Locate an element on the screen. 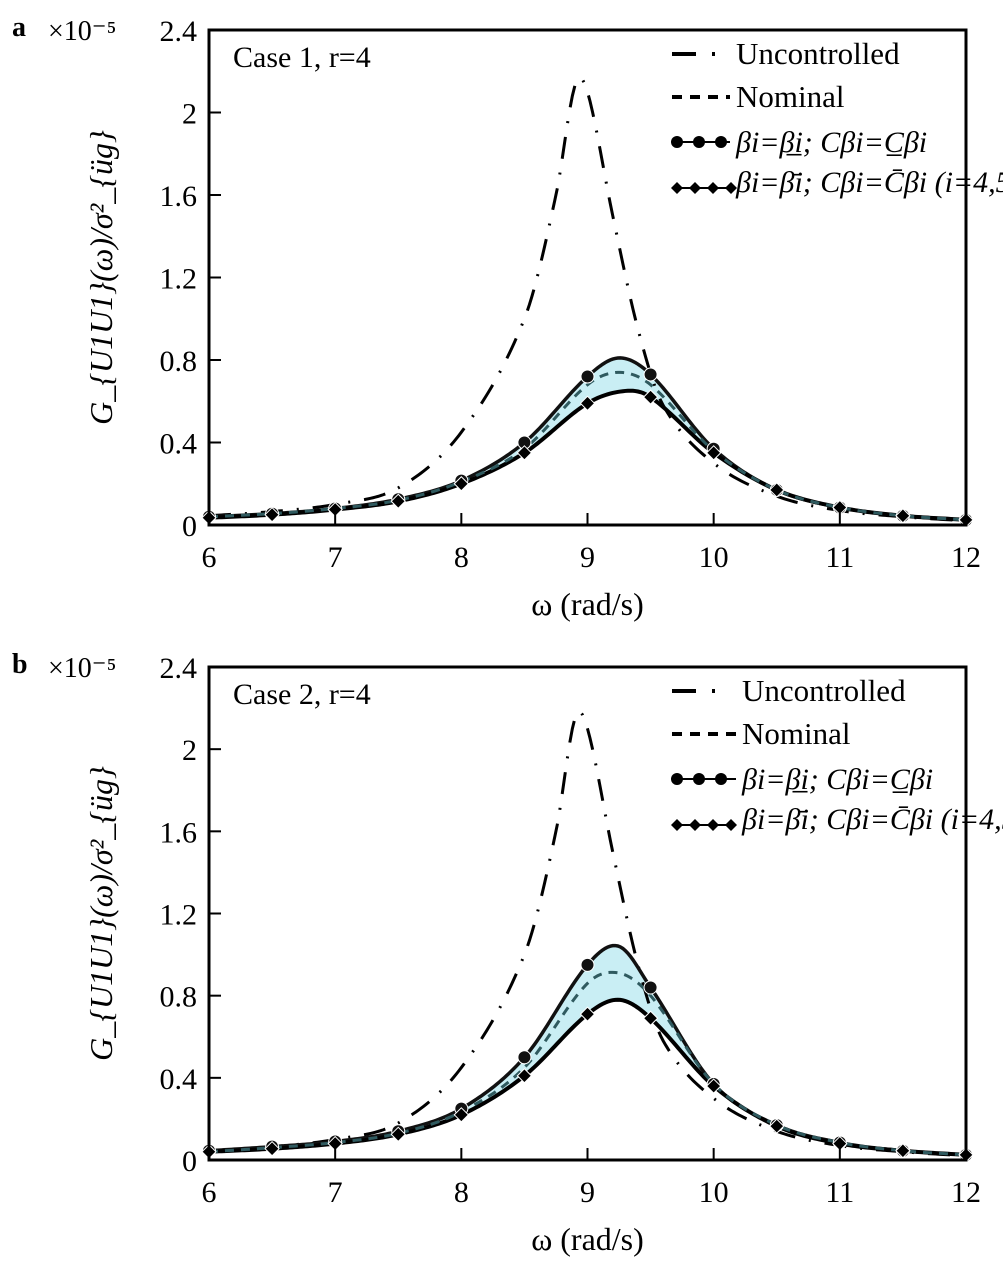  case-label: Case 2, r=4 is located at coordinates (302, 694).